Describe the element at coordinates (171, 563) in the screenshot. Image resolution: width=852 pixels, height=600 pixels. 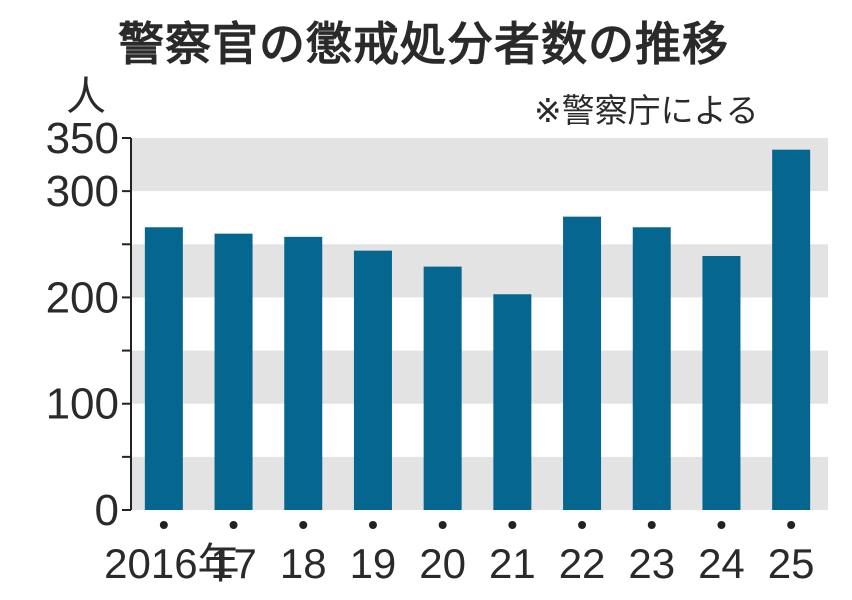
I see `x-tick-label: 2016年` at that location.